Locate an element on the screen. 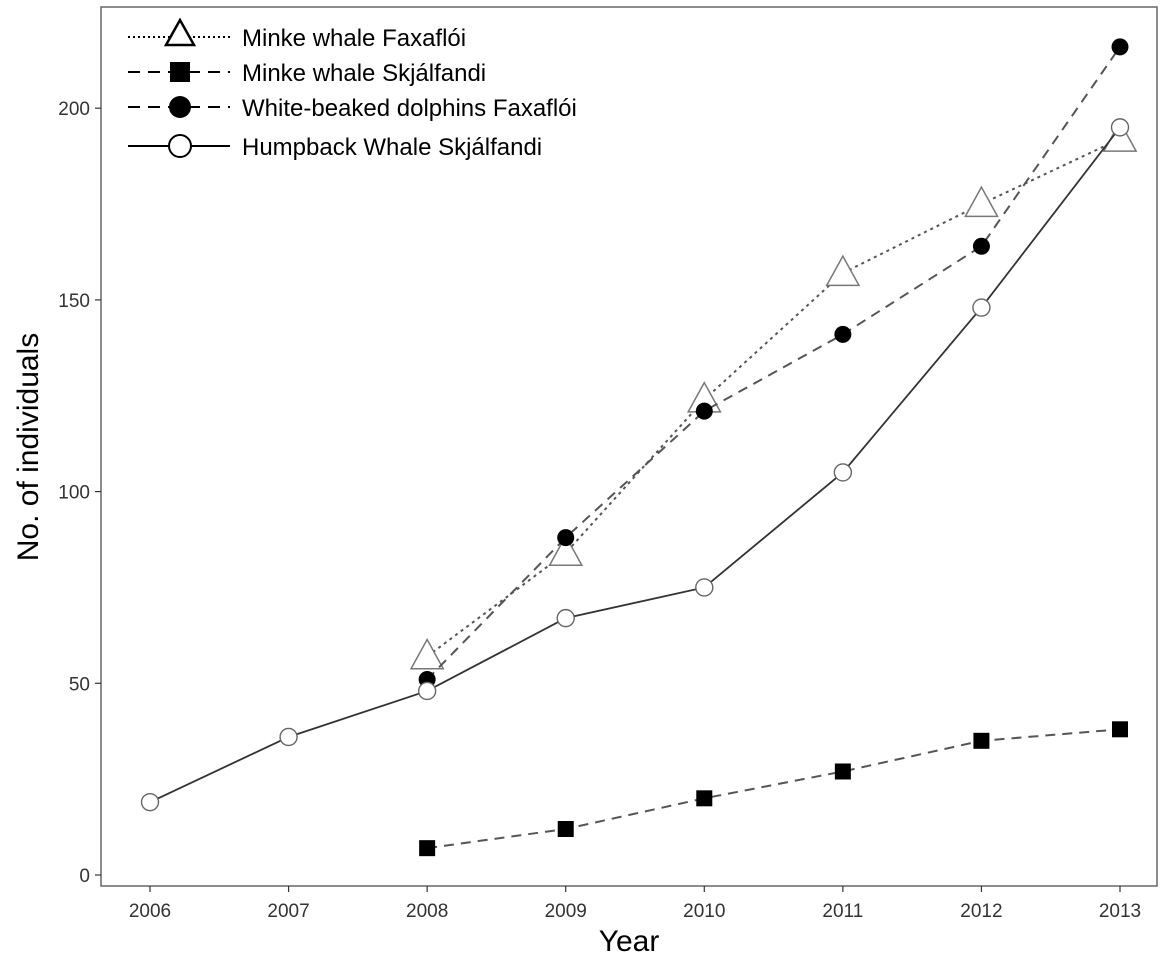 This screenshot has height=958, width=1161. x-tick-label: 2009 is located at coordinates (566, 911).